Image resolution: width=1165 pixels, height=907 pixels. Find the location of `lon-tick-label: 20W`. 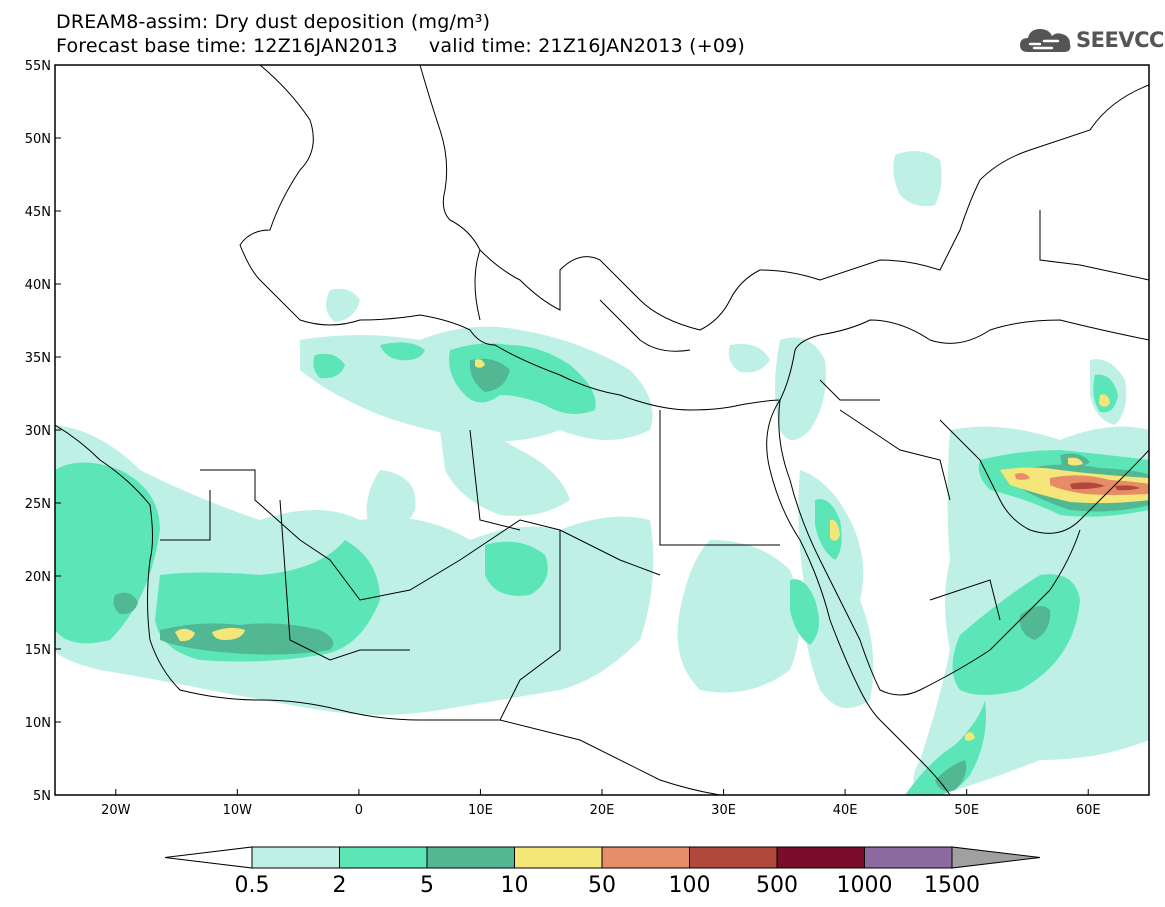

lon-tick-label: 20W is located at coordinates (116, 810).